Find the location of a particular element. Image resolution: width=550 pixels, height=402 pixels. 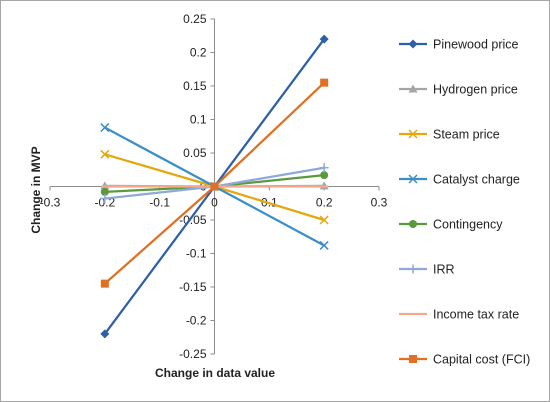

legend-label: Steam price is located at coordinates (466, 135).